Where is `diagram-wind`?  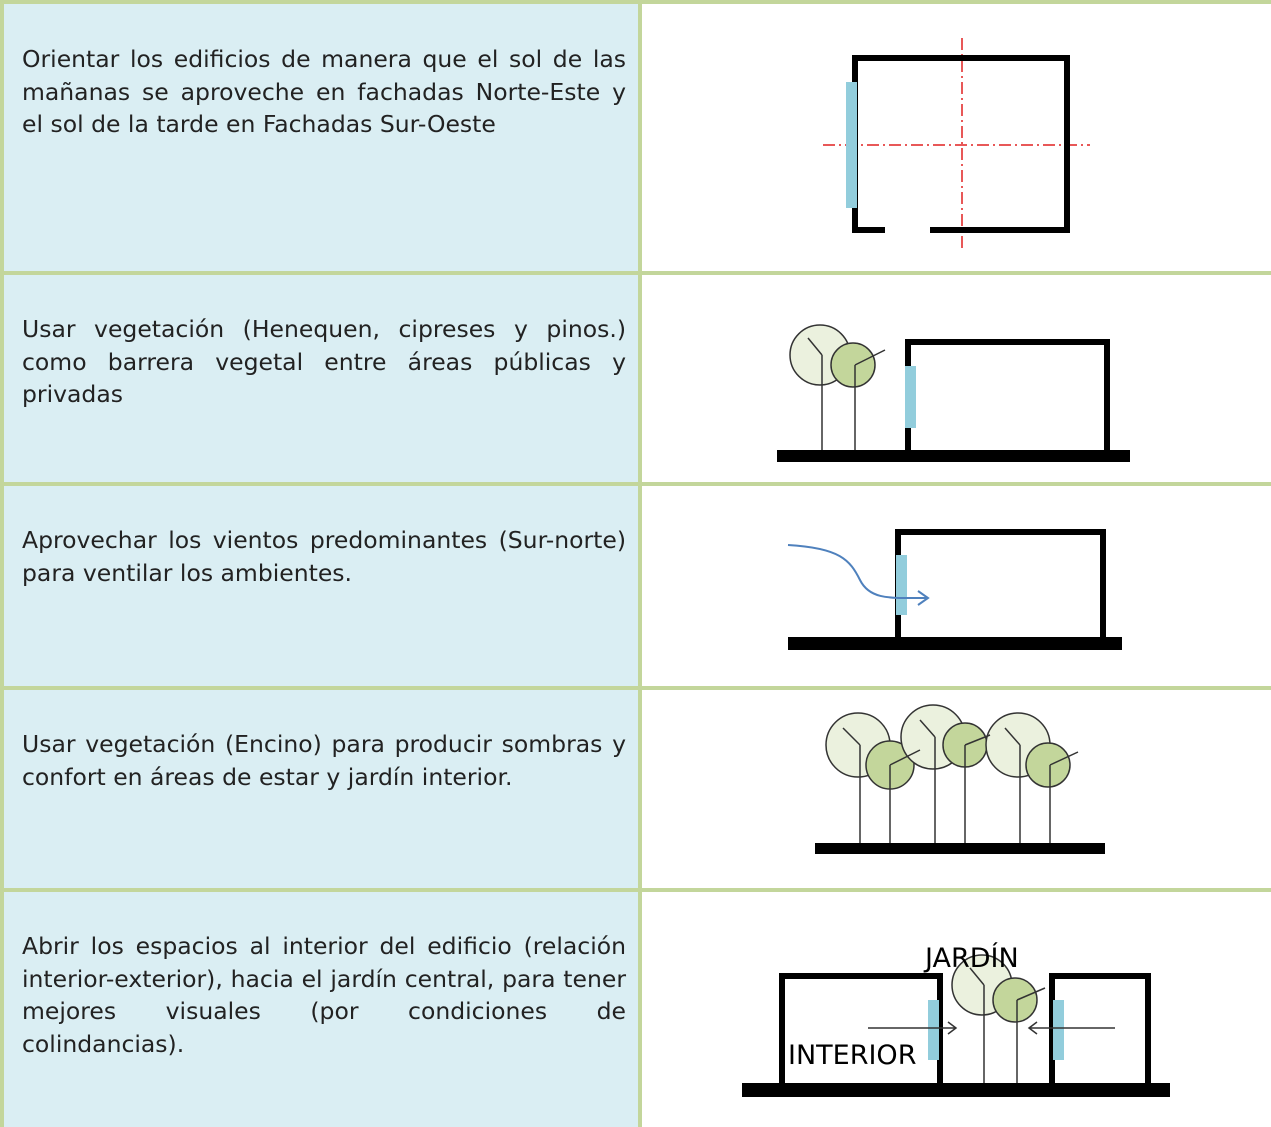 diagram-wind is located at coordinates (954, 589).